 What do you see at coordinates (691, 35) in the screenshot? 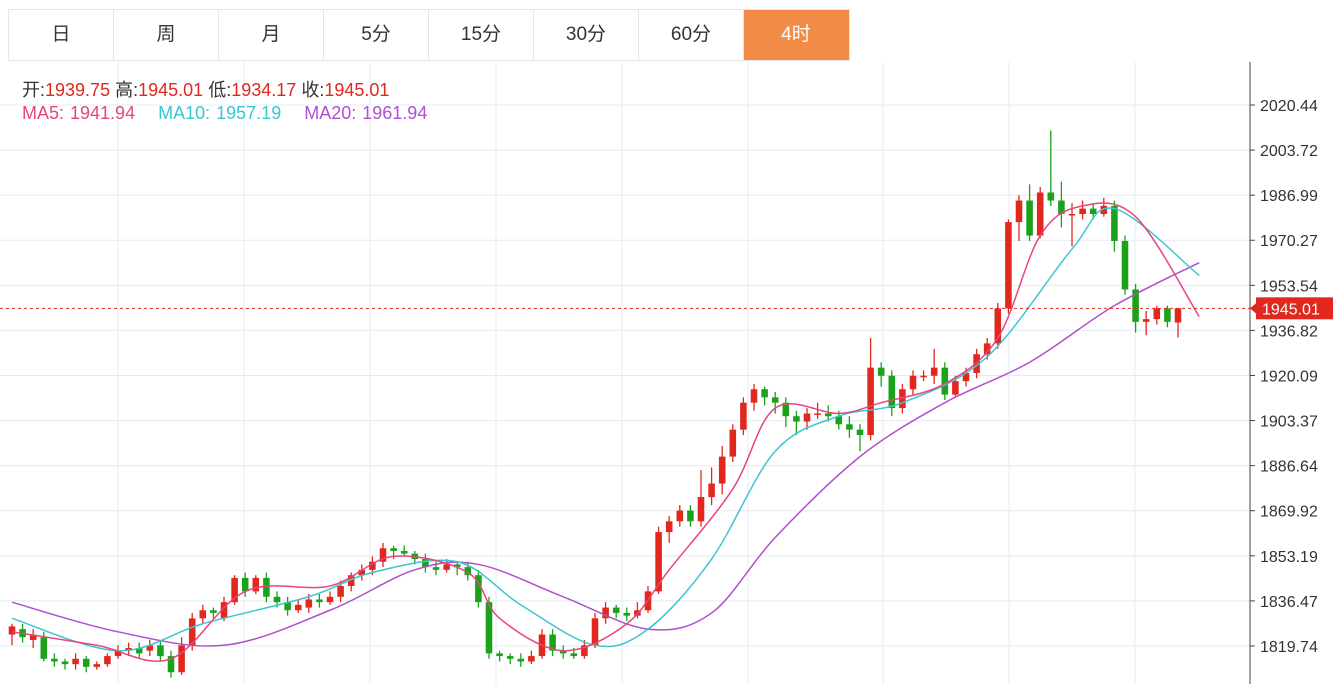
I see `tab-60min: 60分` at bounding box center [691, 35].